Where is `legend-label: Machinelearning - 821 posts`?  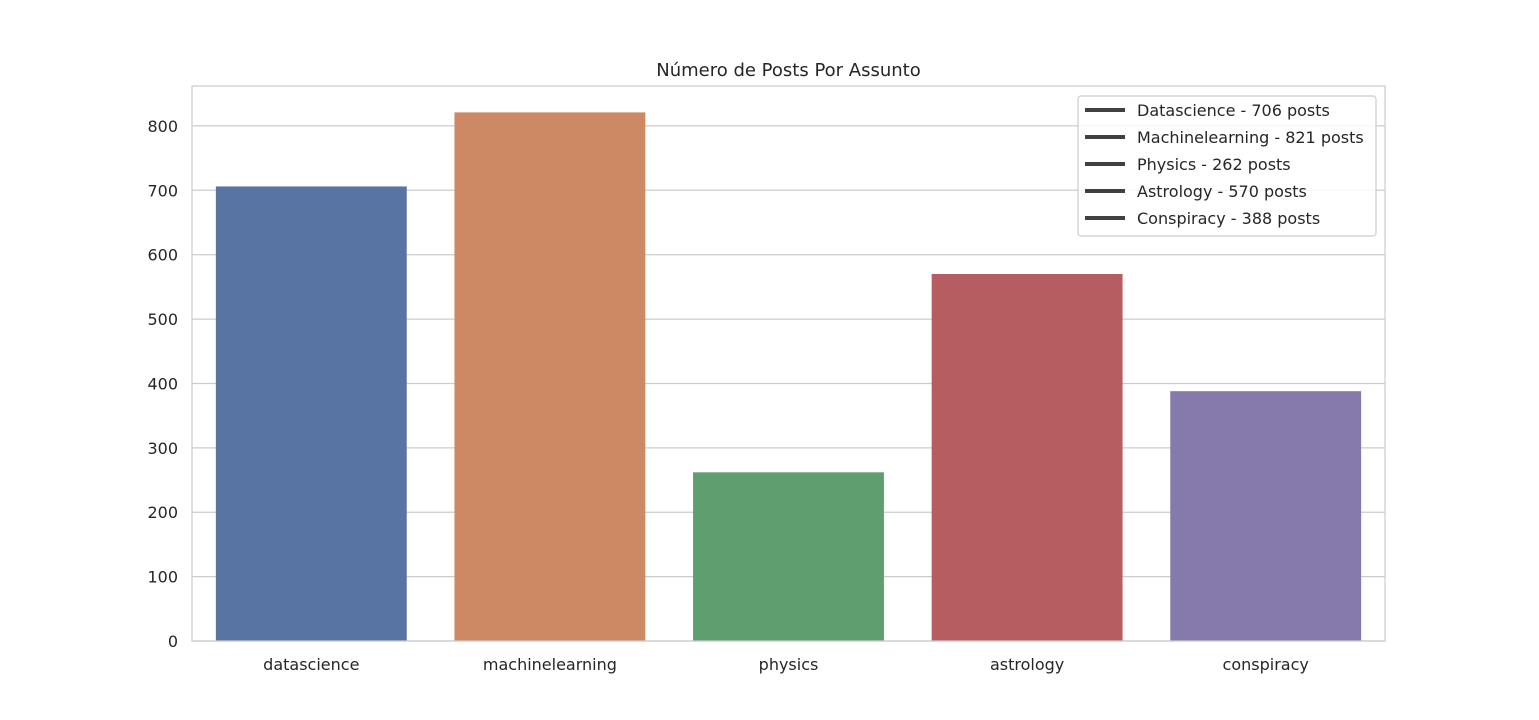 legend-label: Machinelearning - 821 posts is located at coordinates (1250, 137).